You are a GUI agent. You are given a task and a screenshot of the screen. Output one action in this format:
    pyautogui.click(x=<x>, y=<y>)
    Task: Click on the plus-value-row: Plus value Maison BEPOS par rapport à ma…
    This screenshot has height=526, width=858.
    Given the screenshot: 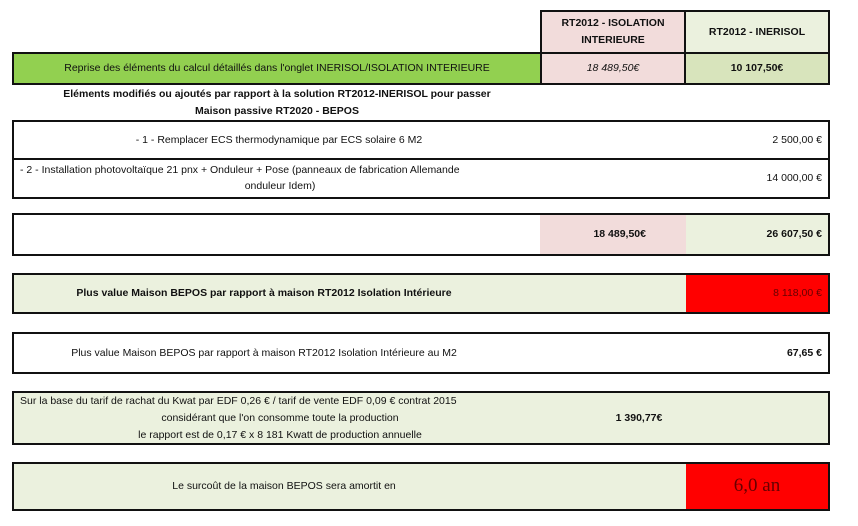 What is the action you would take?
    pyautogui.click(x=421, y=293)
    